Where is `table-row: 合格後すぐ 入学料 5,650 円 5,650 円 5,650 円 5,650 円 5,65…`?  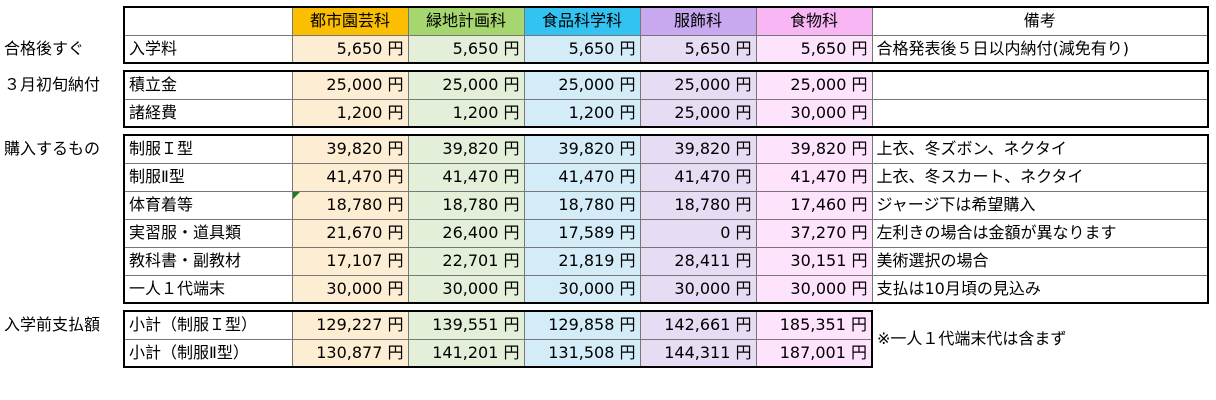
table-row: 合格後すぐ 入学料 5,650 円 5,650 円 5,650 円 5,650 円 5,65… is located at coordinates (604, 49).